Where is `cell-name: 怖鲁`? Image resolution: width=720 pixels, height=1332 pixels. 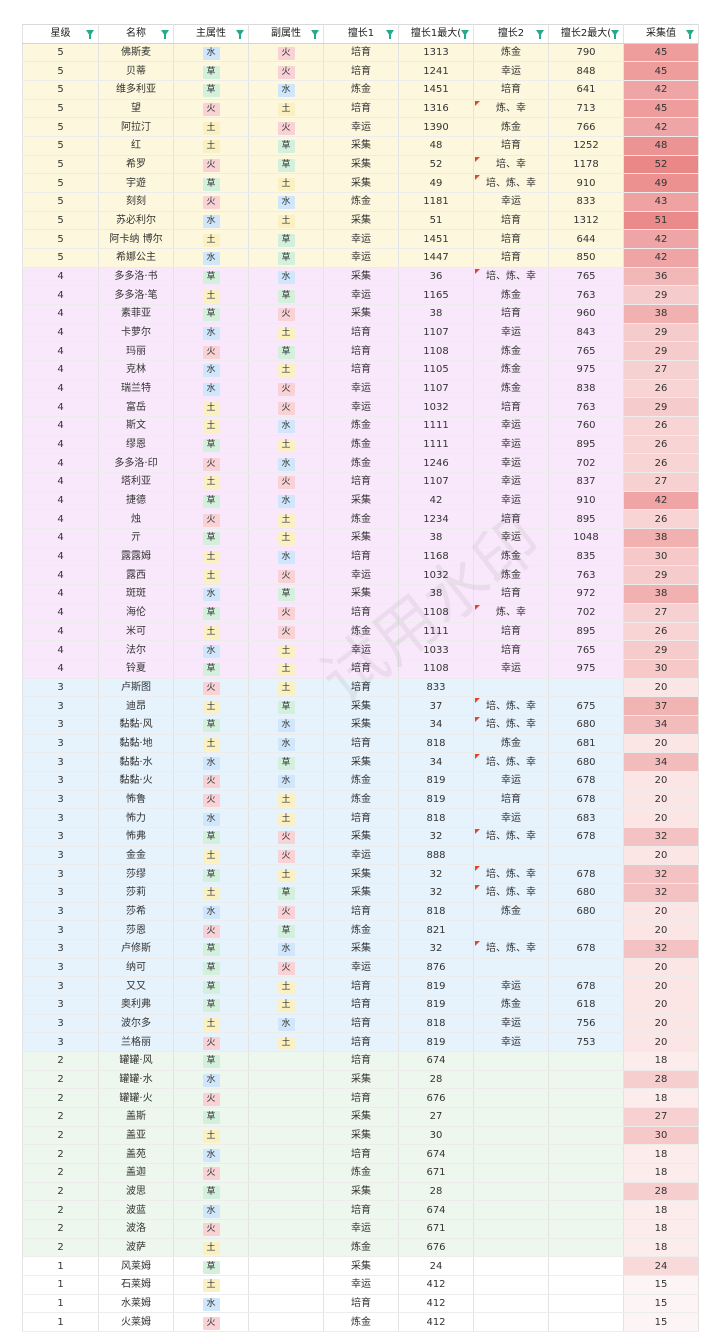 cell-name: 怖鲁 is located at coordinates (136, 800).